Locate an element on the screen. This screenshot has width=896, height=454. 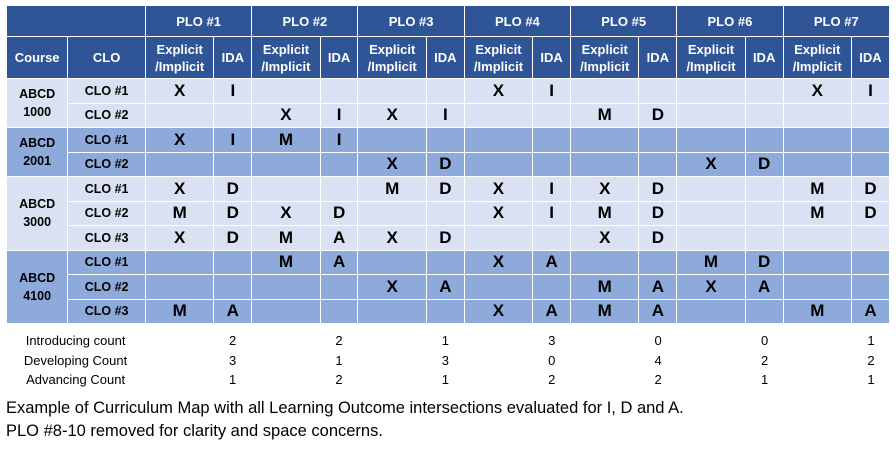
plo-header: PLO #5 is located at coordinates (624, 21).